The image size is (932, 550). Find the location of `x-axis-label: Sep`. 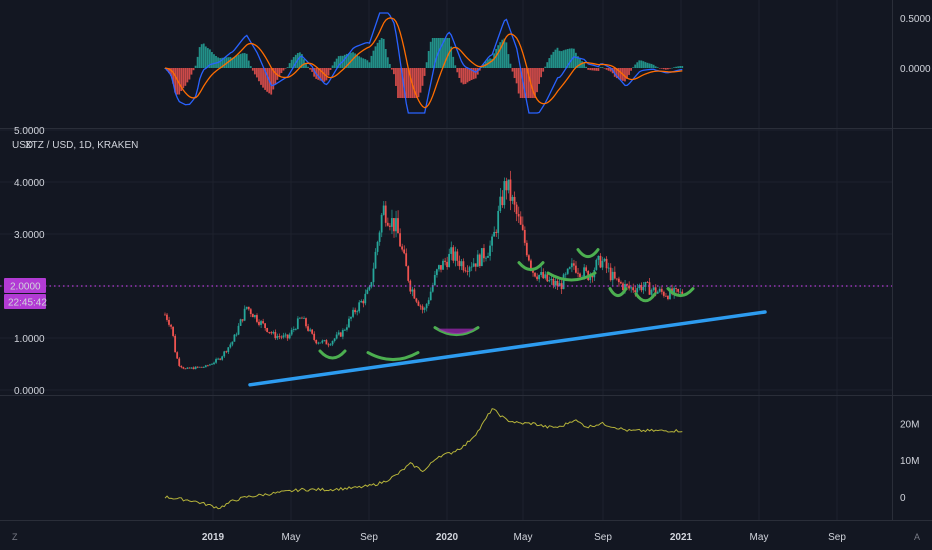

x-axis-label: Sep is located at coordinates (837, 537).